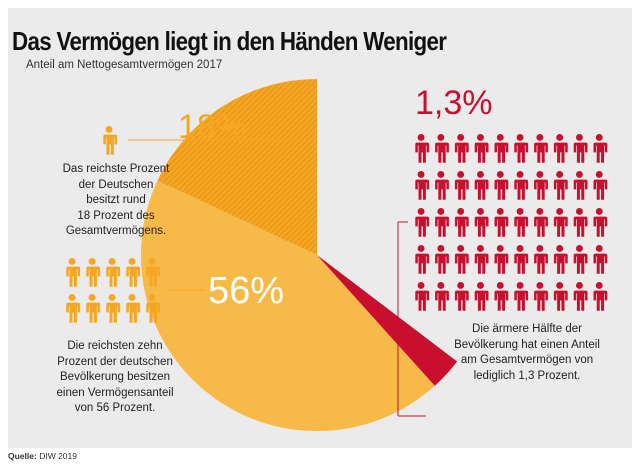 The image size is (640, 464). I want to click on source-value: DIW 2019, so click(58, 456).